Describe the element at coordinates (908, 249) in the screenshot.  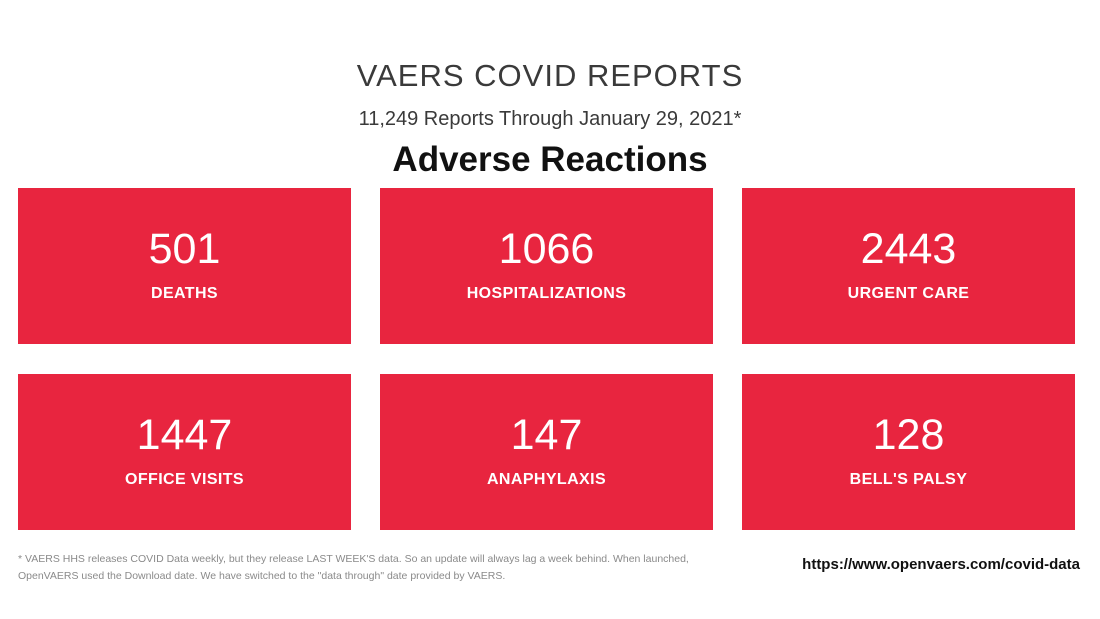
I see `stat-value: 2443` at that location.